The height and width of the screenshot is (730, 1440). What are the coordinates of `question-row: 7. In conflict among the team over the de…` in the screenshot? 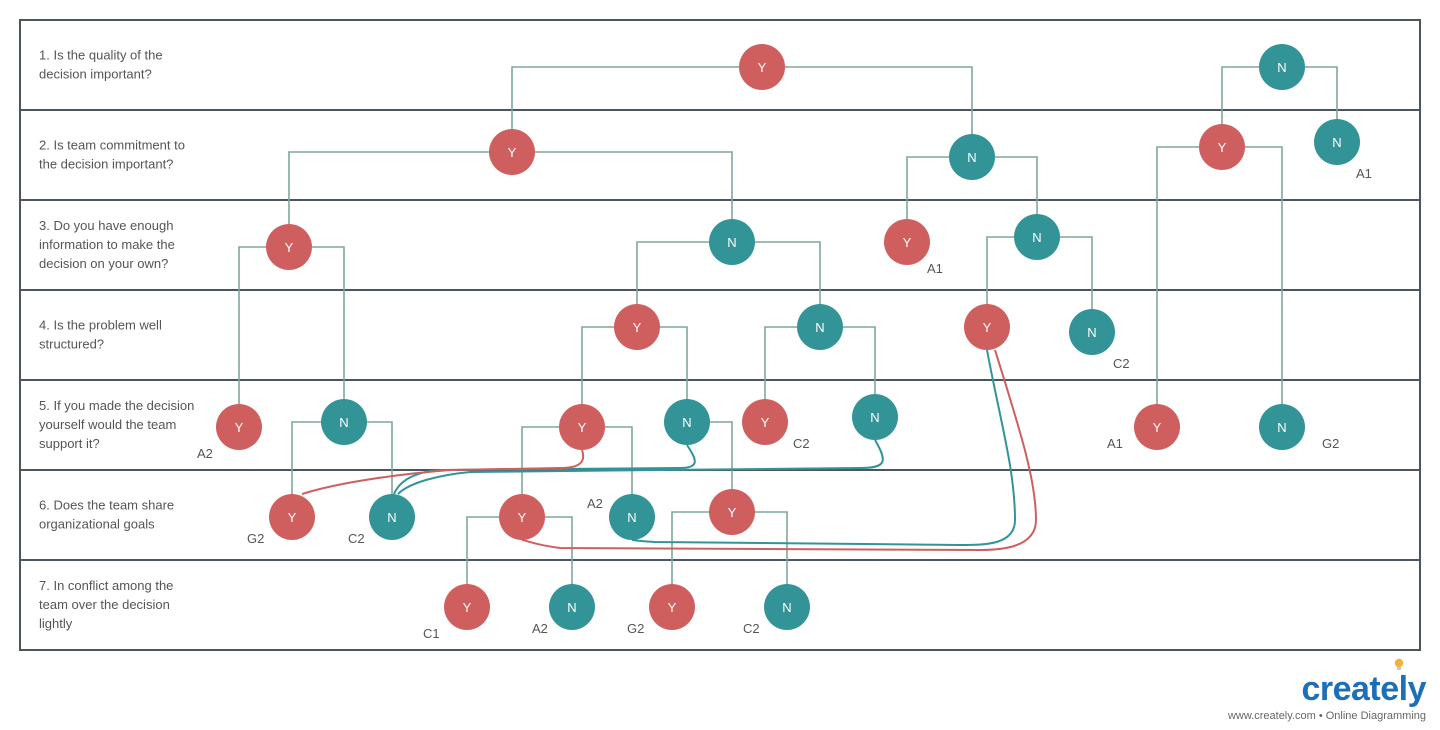 It's located at (720, 605).